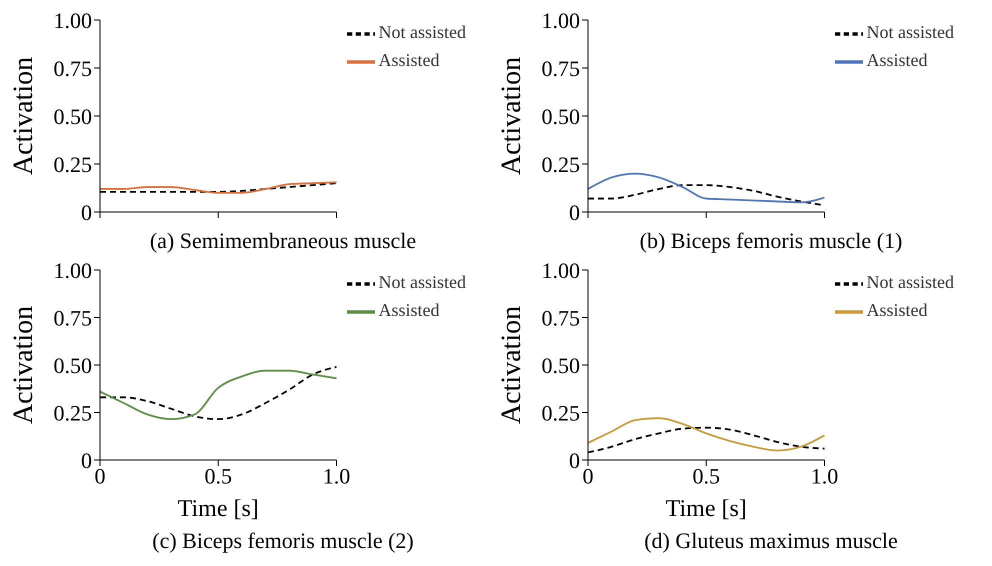 The image size is (992, 566). Describe the element at coordinates (283, 241) in the screenshot. I see `text: (a) Semimembraneous muscle` at that location.